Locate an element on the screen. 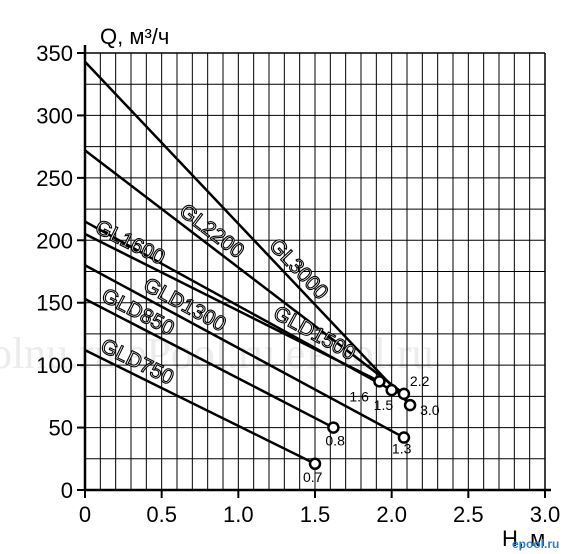  y-tick-label: 0 is located at coordinates (67, 490).